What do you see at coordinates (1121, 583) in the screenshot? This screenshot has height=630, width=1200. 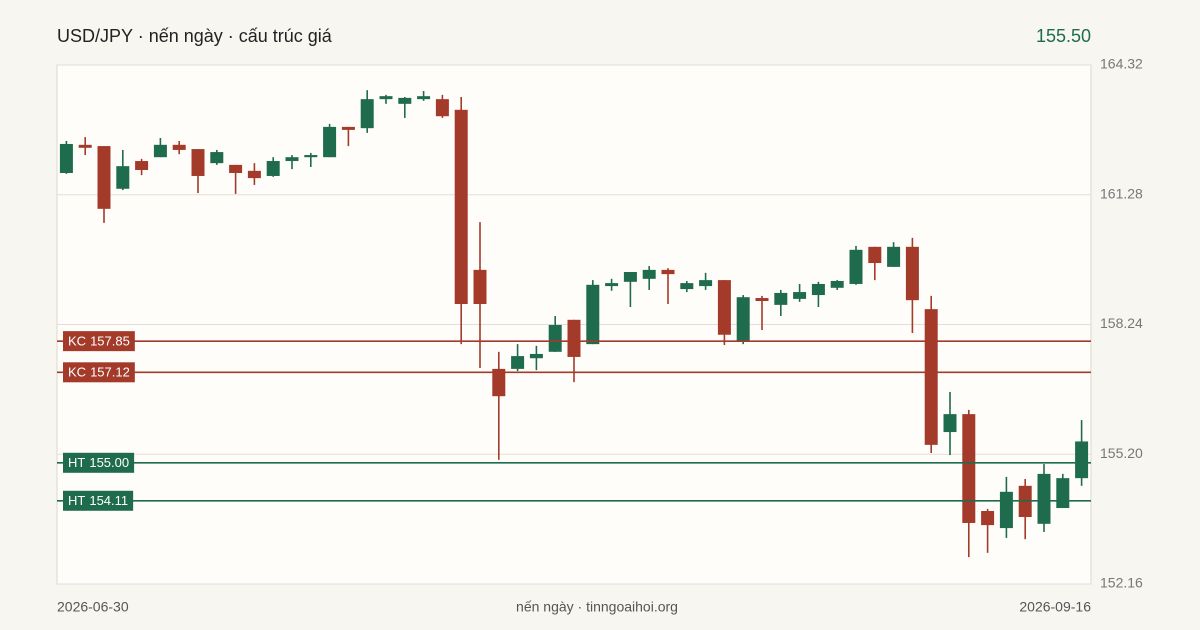 I see `y-tick-label: 152.16` at bounding box center [1121, 583].